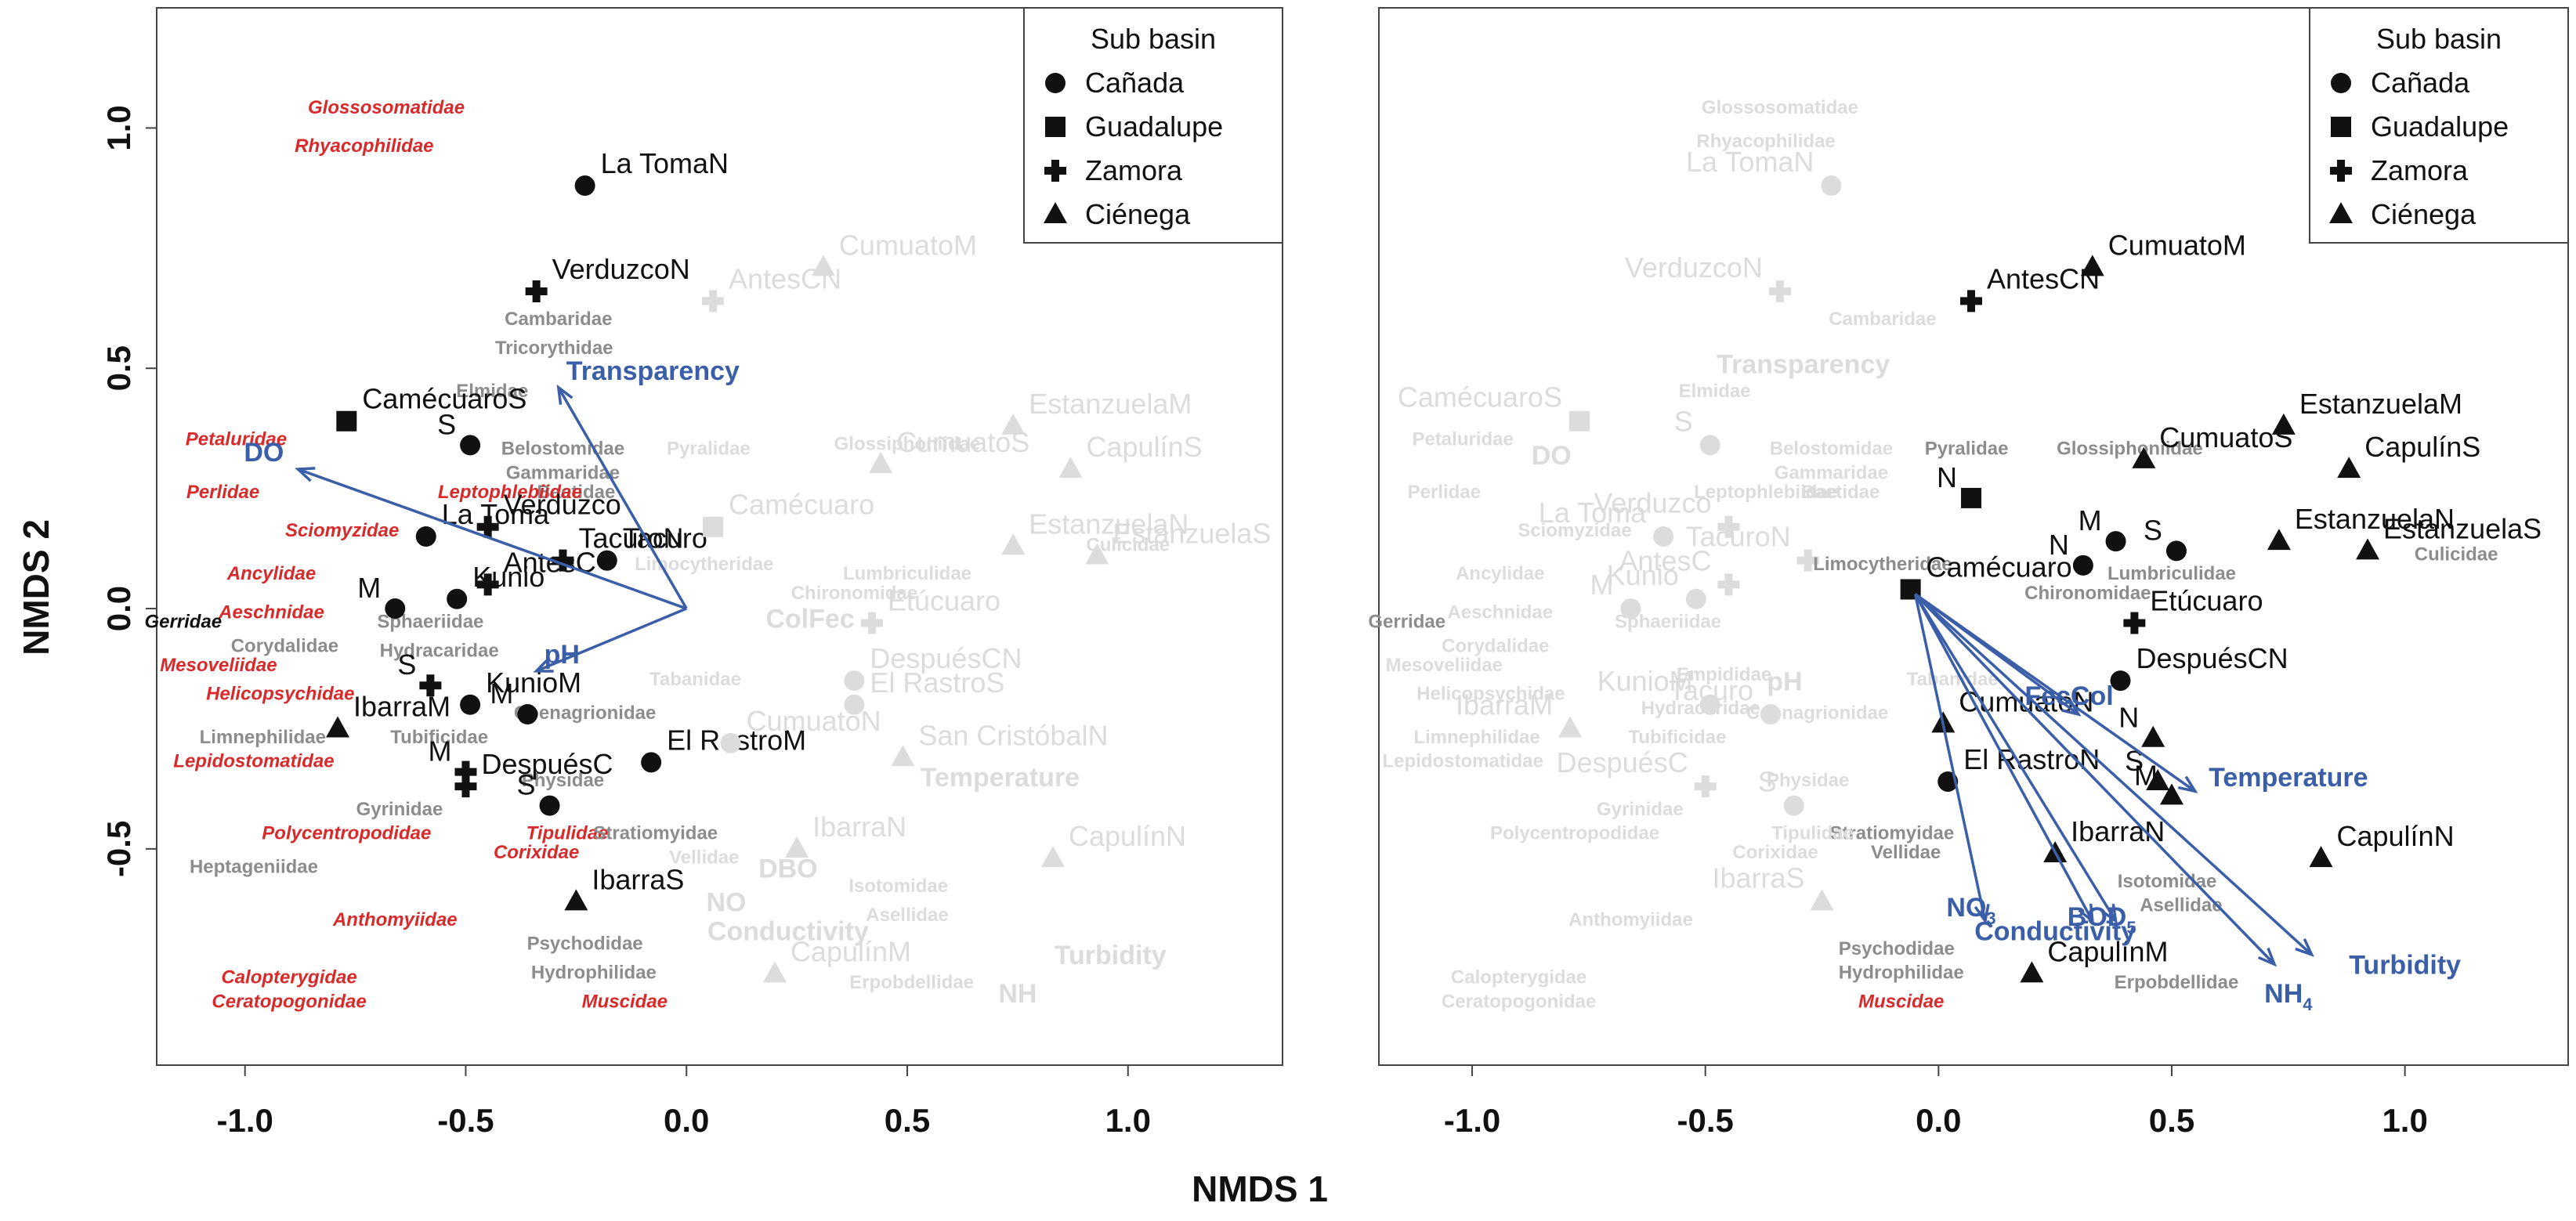  Describe the element at coordinates (364, 146) in the screenshot. I see `family-label-rhyacophilidae: Rhyacophilidae` at that location.